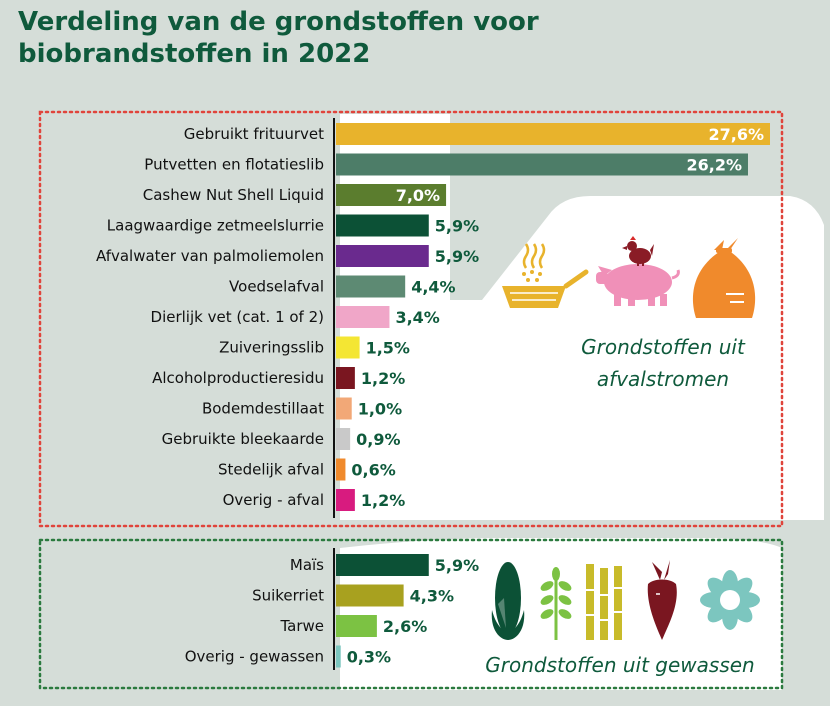 This screenshot has width=830, height=706. I want to click on waste-category-label: Alcoholproductieresidu, so click(238, 378).